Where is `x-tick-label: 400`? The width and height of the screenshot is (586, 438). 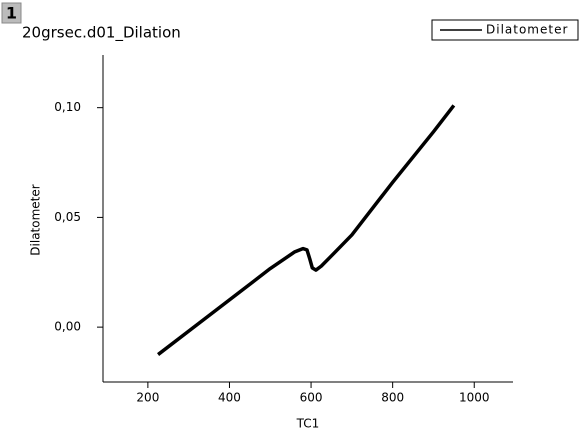
x-tick-label: 400 is located at coordinates (229, 398).